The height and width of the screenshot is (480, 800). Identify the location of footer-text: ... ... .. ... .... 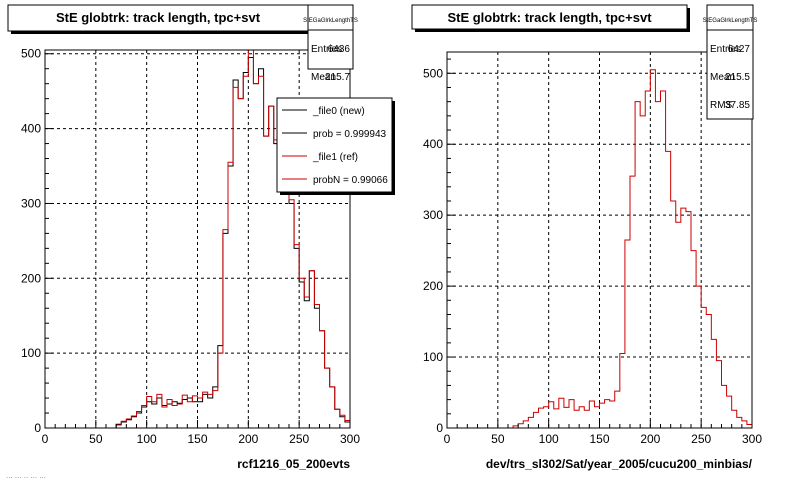
(26, 475).